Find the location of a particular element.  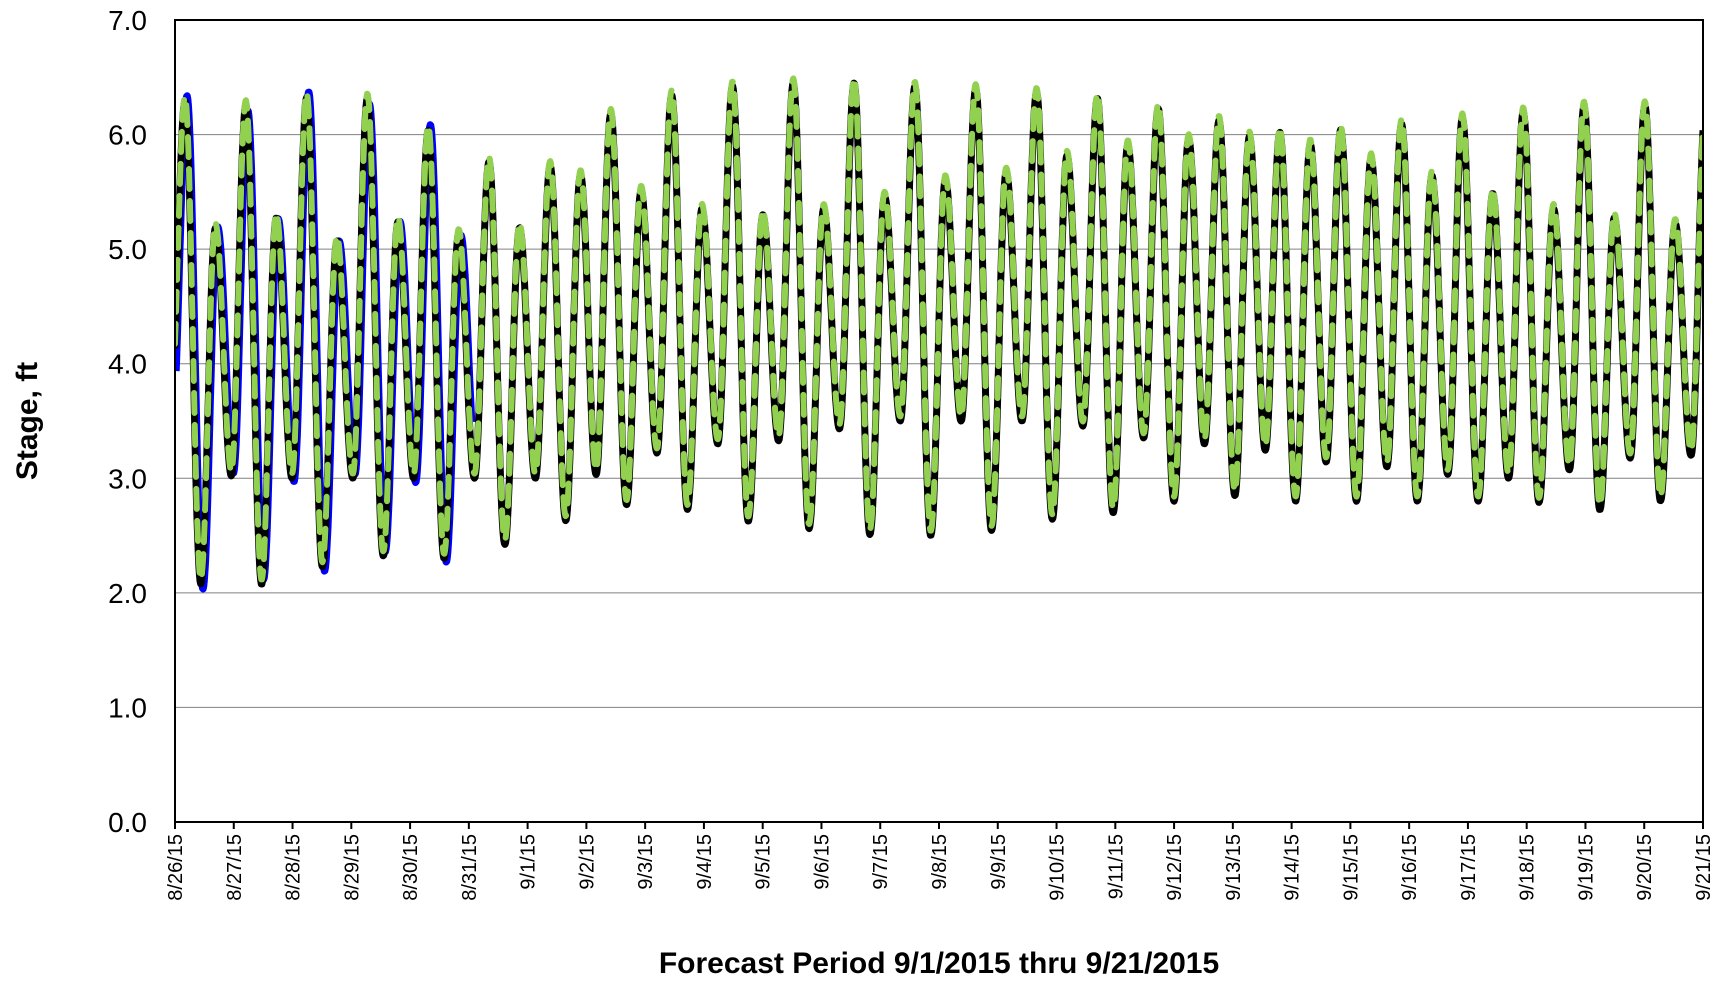

y-tick-label: 2.0 is located at coordinates (127, 593).